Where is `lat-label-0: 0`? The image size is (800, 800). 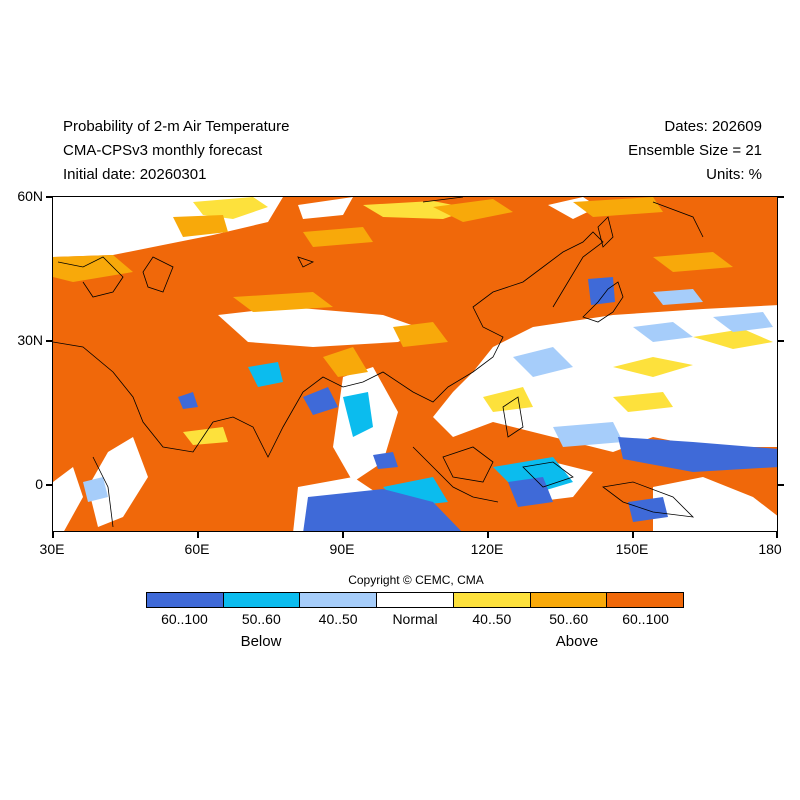
lat-label-0: 0 is located at coordinates (39, 484).